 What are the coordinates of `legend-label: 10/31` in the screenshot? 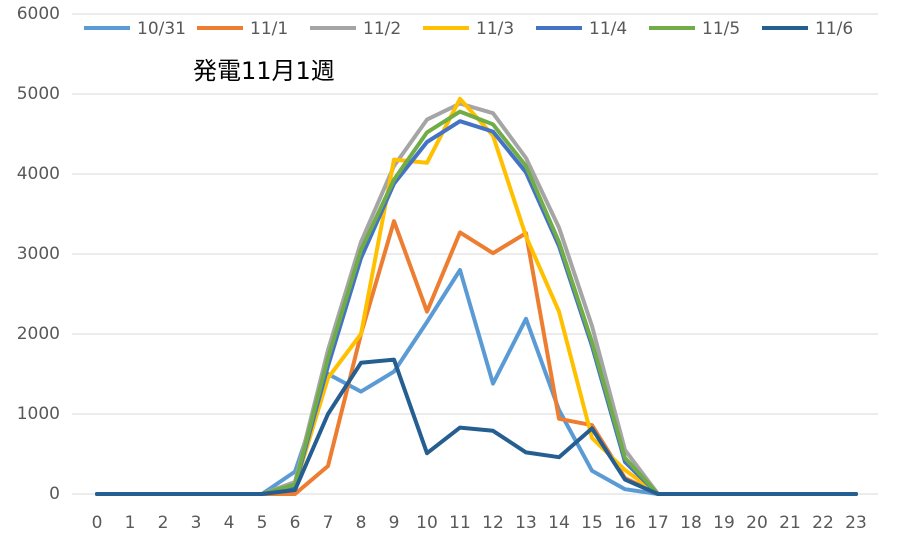 It's located at (161, 29).